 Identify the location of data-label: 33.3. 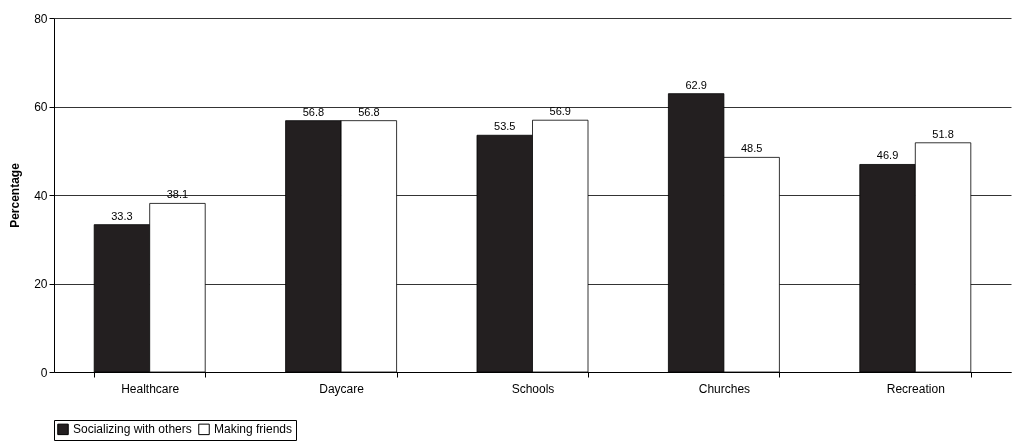
(122, 215).